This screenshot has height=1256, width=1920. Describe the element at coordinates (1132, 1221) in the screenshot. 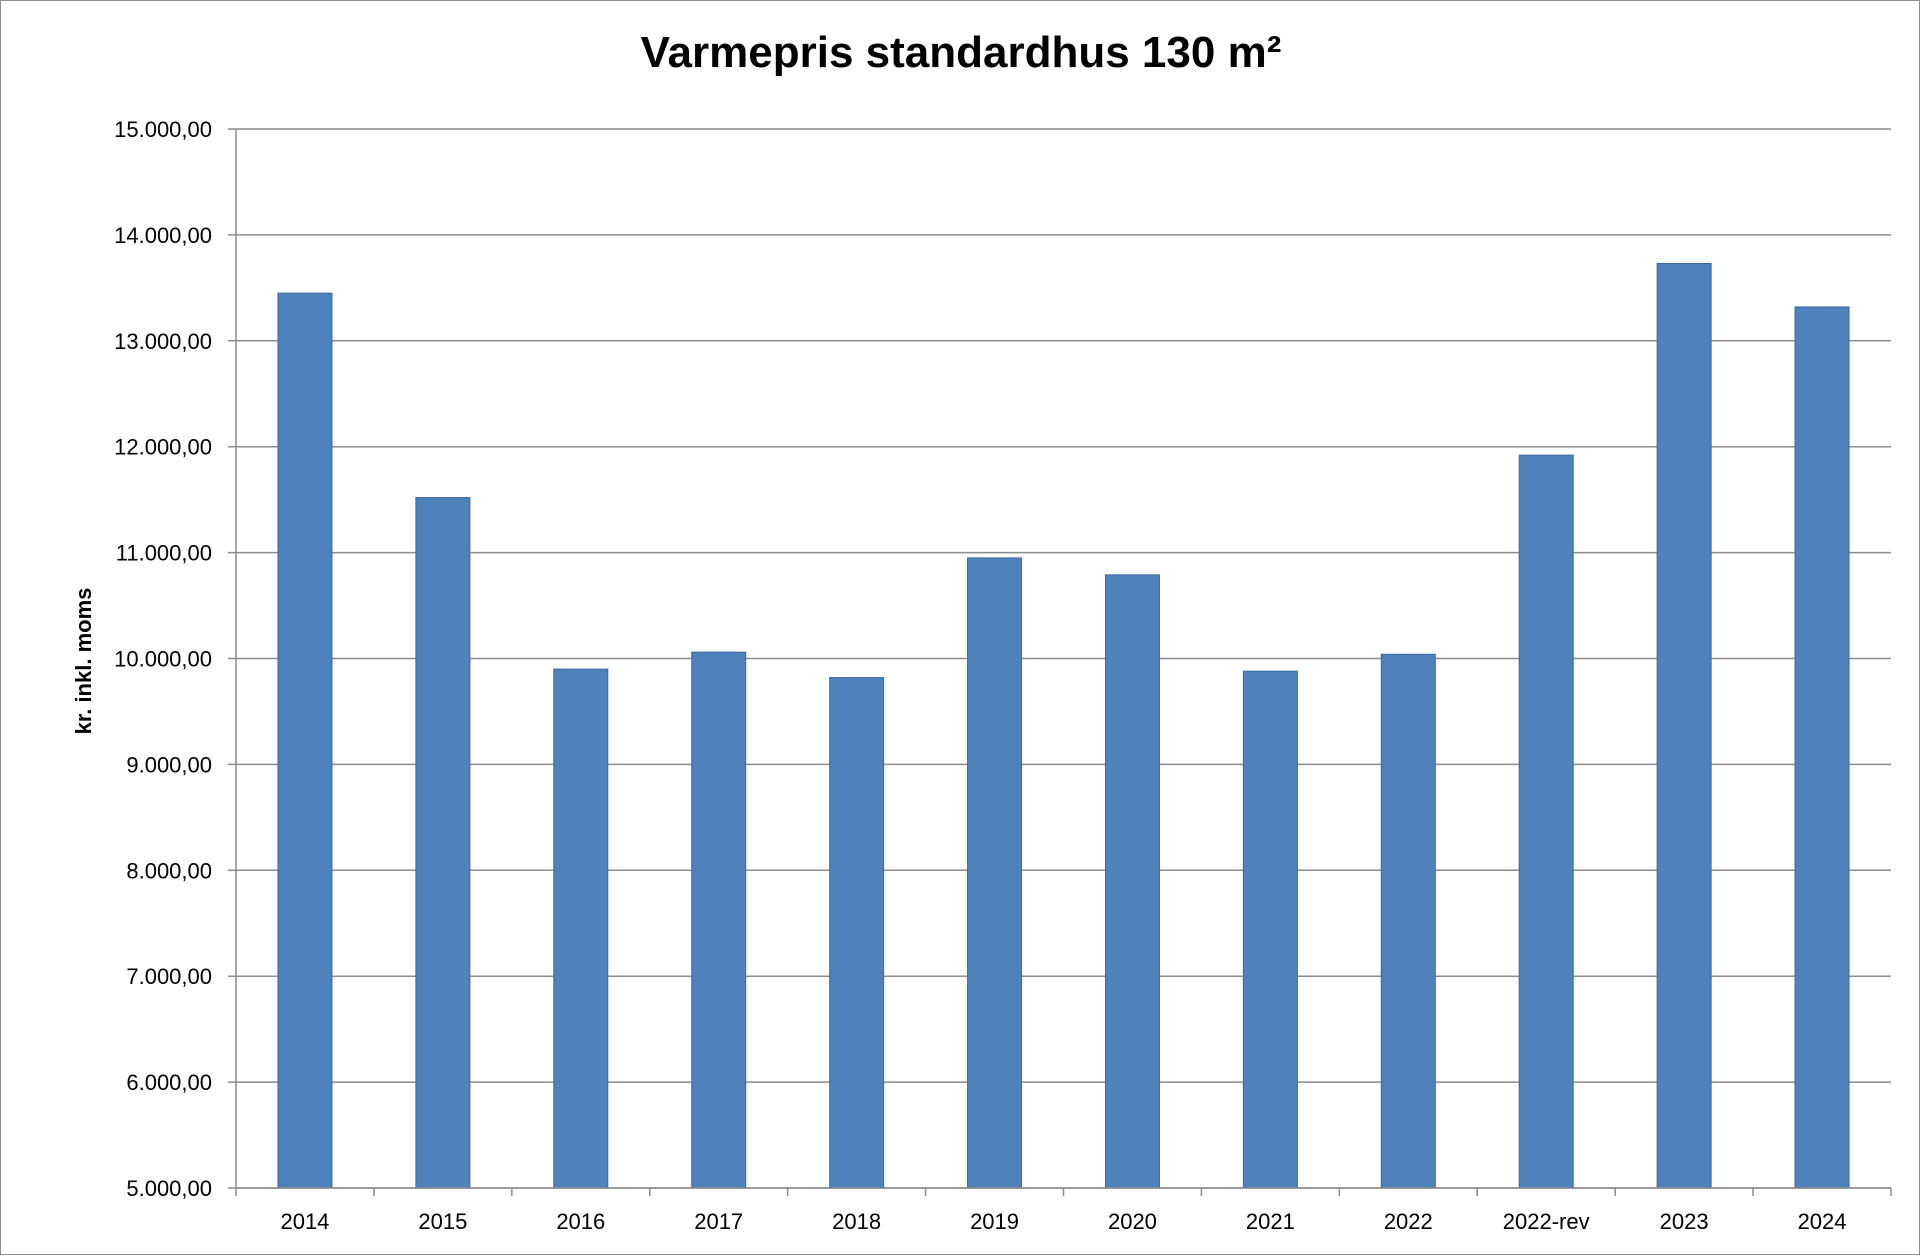

I see `x-tick-label: 2020` at that location.